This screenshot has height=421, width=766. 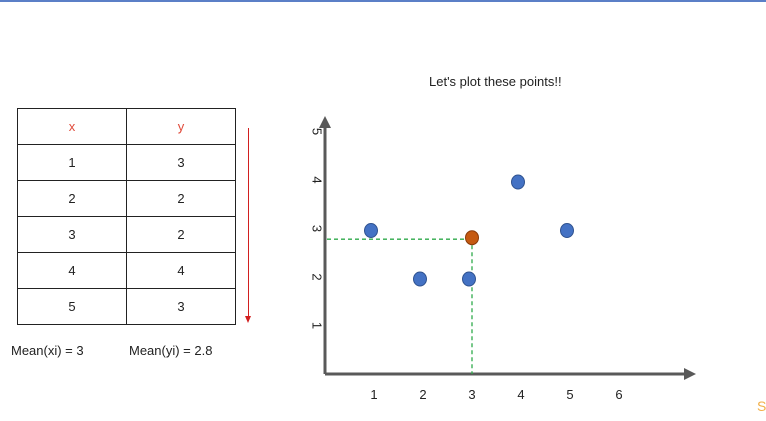 I want to click on corner-mark: S, so click(x=761, y=406).